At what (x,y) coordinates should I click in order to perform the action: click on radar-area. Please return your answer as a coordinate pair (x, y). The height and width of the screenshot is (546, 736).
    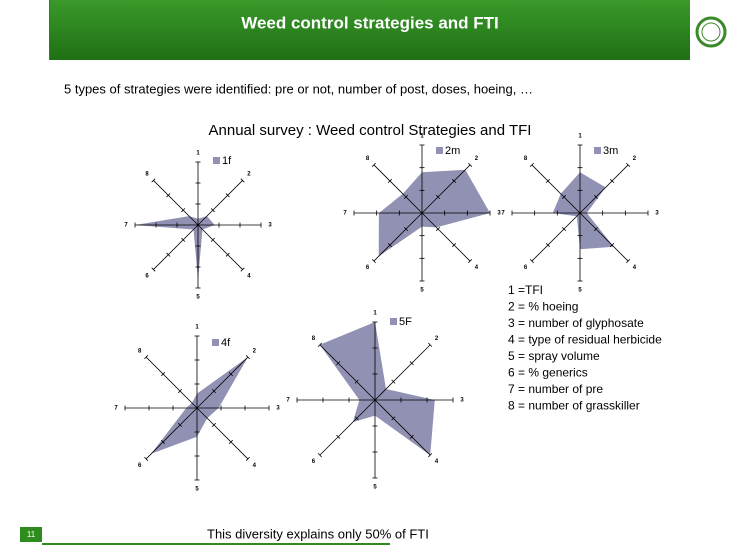
    Looking at the image, I should click on (175, 248).